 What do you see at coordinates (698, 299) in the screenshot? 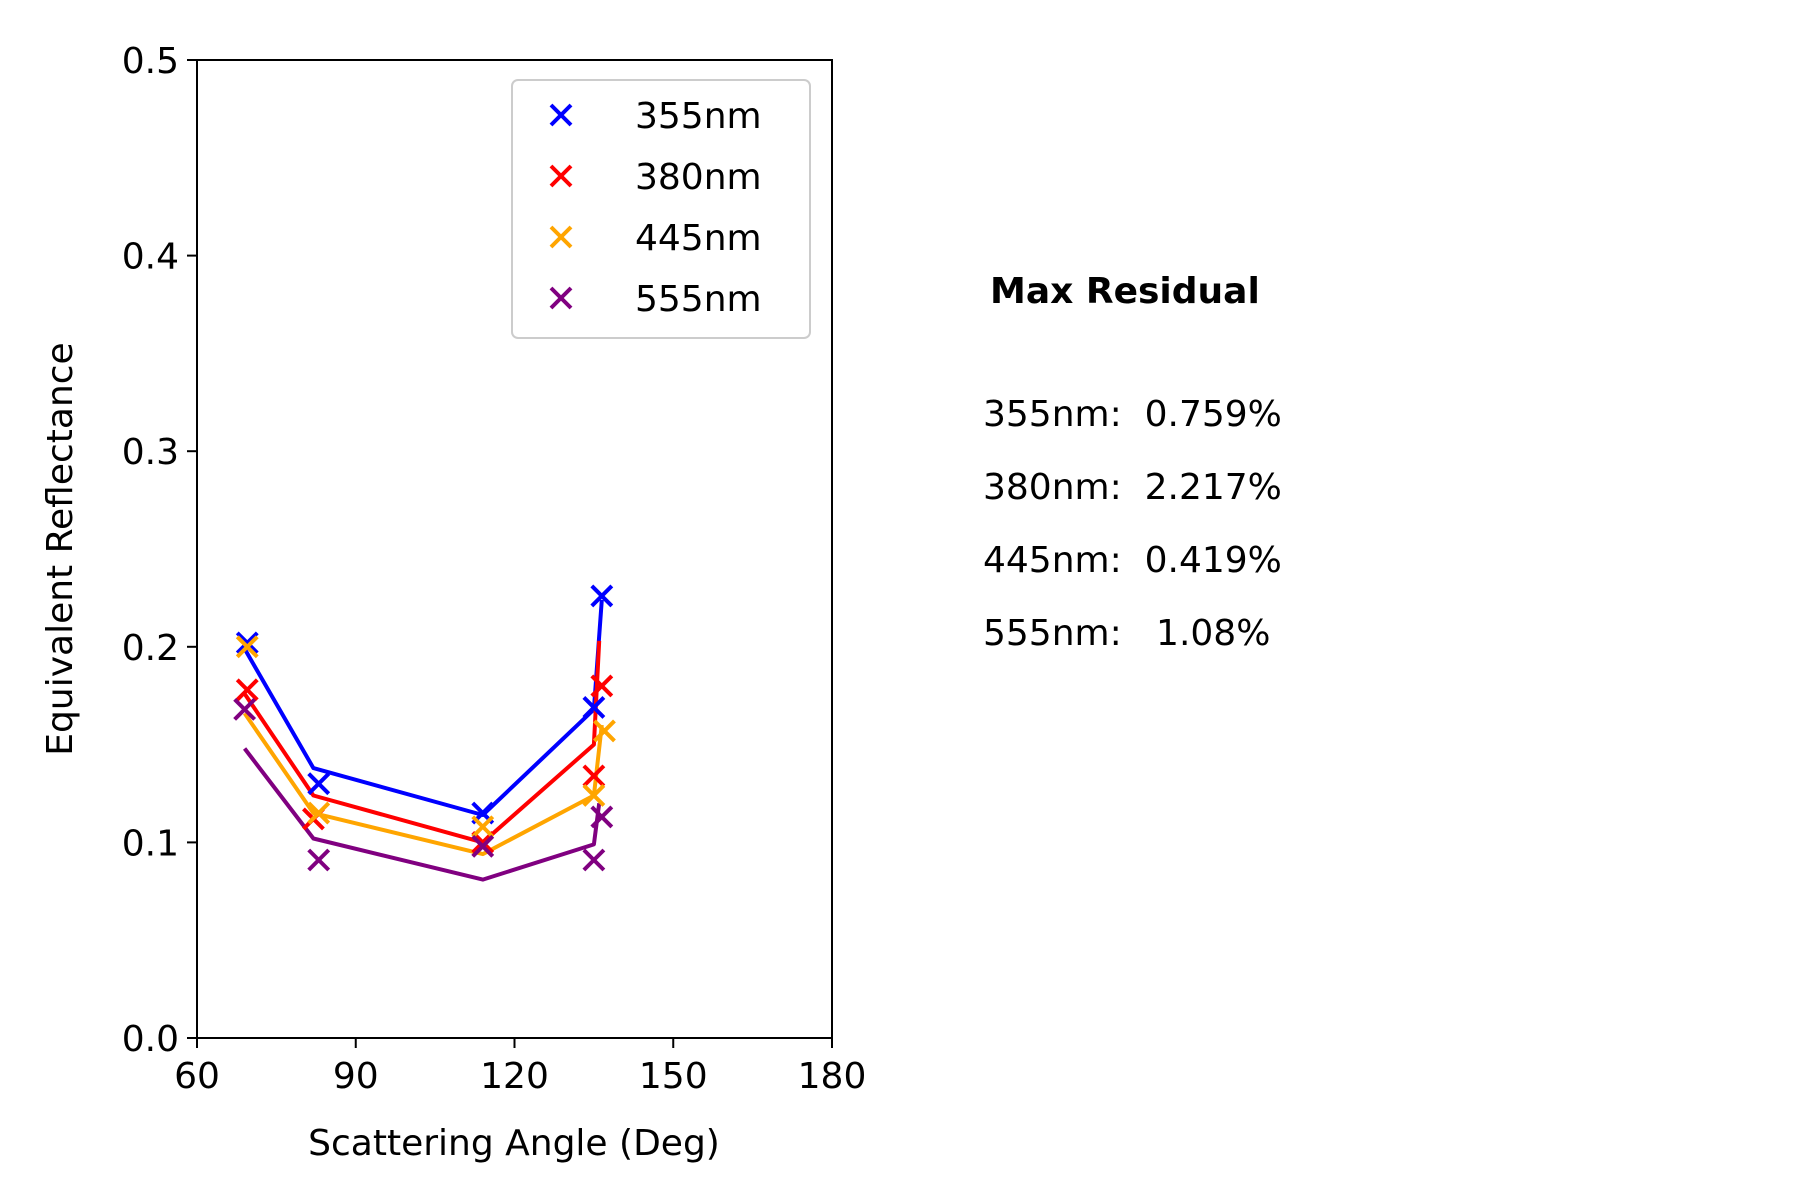
I see `legend-label-555nm: 555nm` at bounding box center [698, 299].